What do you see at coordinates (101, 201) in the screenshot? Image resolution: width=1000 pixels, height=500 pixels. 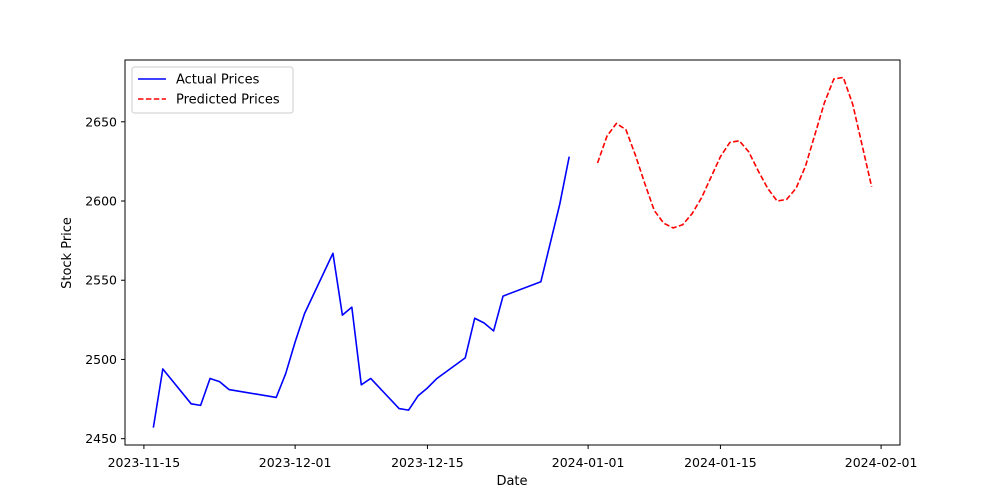 I see `y-tick-label: 2600` at bounding box center [101, 201].